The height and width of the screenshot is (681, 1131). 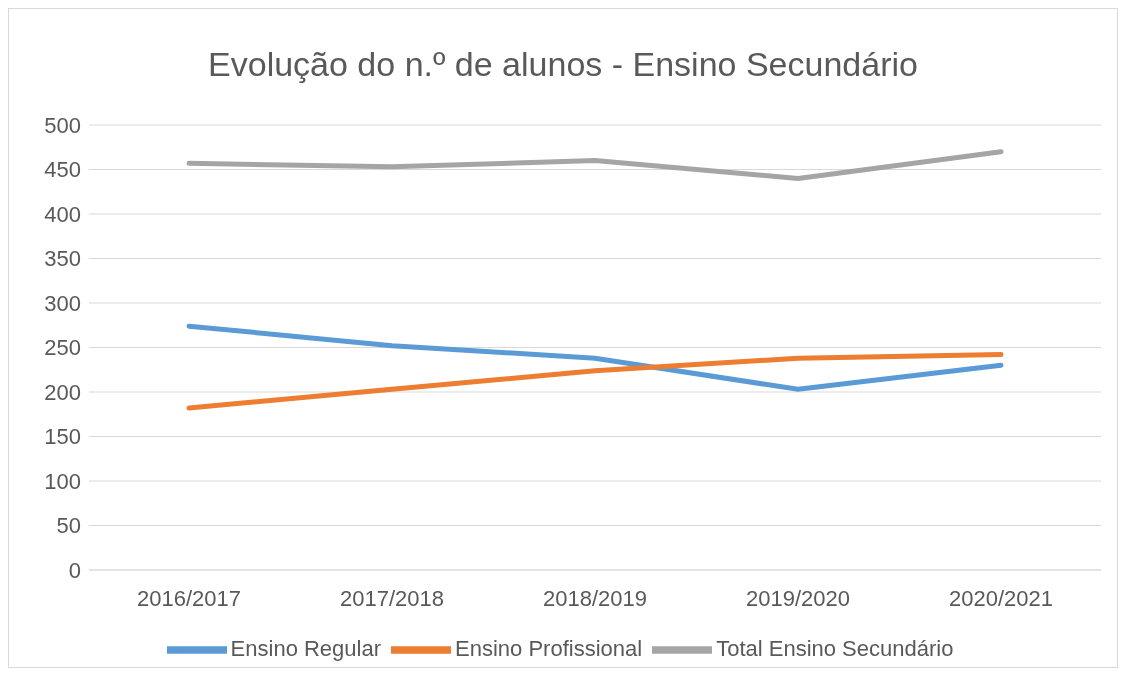 What do you see at coordinates (62, 437) in the screenshot?
I see `y-tick-label: 150` at bounding box center [62, 437].